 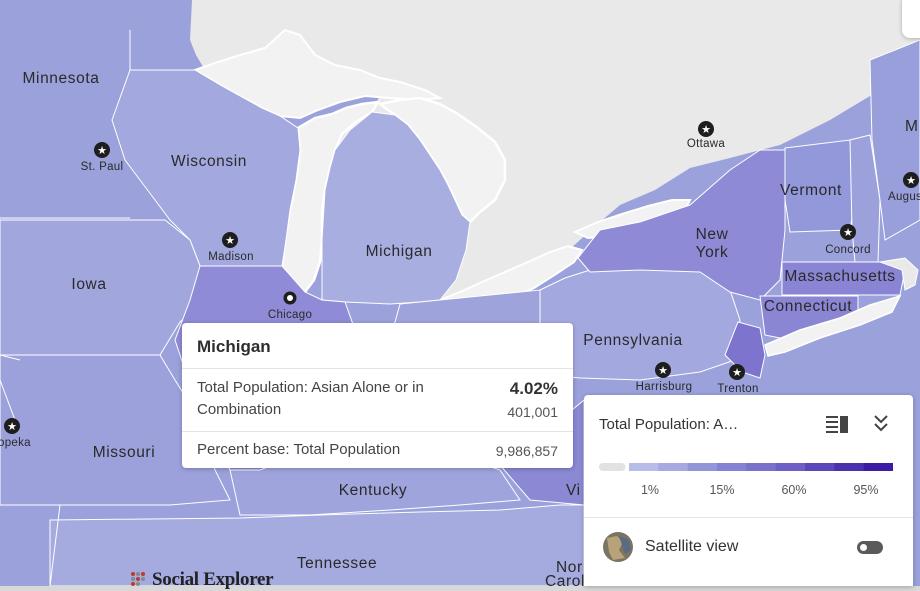 What do you see at coordinates (745, 350) in the screenshot?
I see `state-new-jersey` at bounding box center [745, 350].